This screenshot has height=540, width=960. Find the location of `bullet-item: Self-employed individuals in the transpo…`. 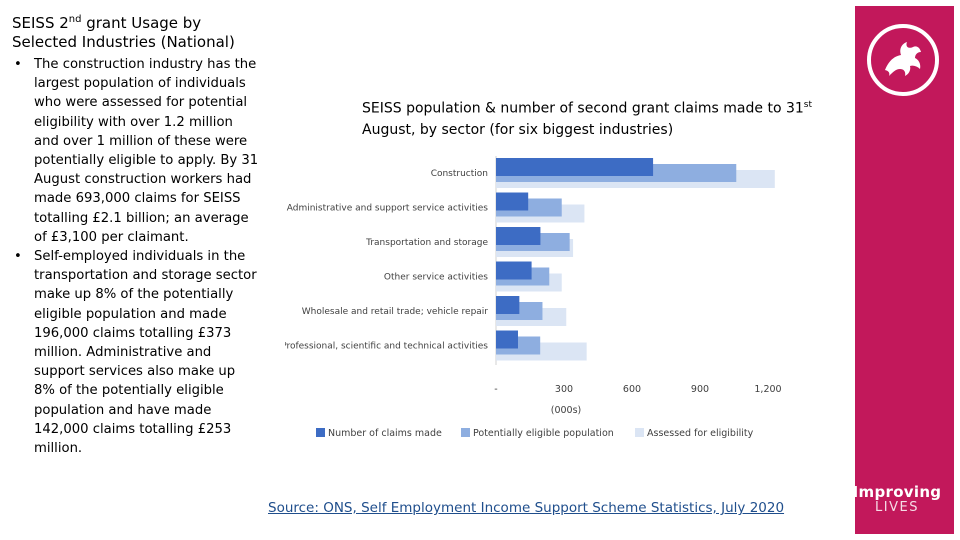

bullet-item: Self-employed individuals in the transpo… is located at coordinates (136, 352).